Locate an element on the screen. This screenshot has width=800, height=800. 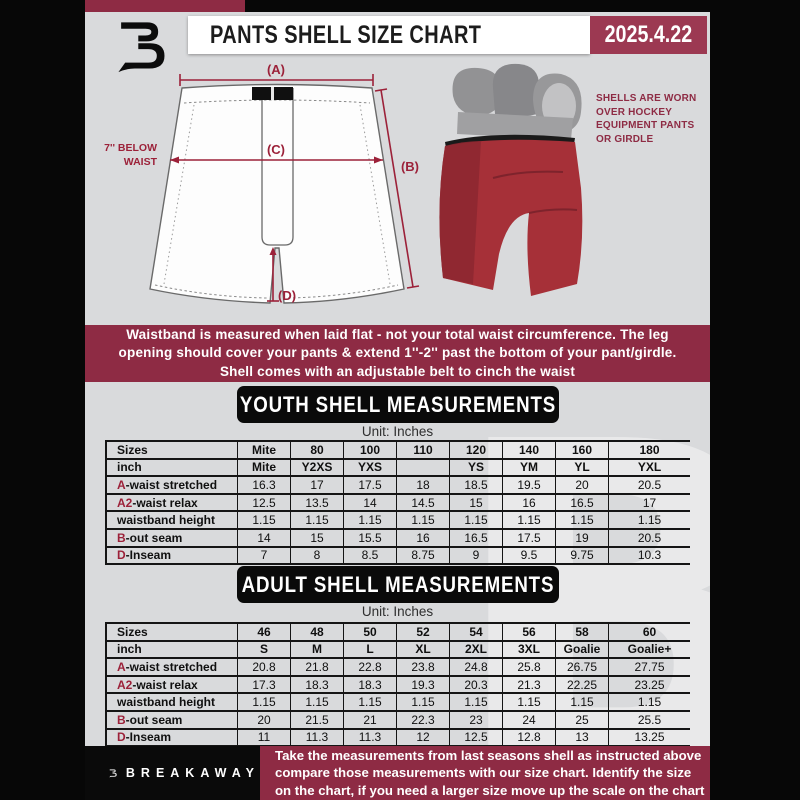
table-cell: 13 is located at coordinates (582, 737).